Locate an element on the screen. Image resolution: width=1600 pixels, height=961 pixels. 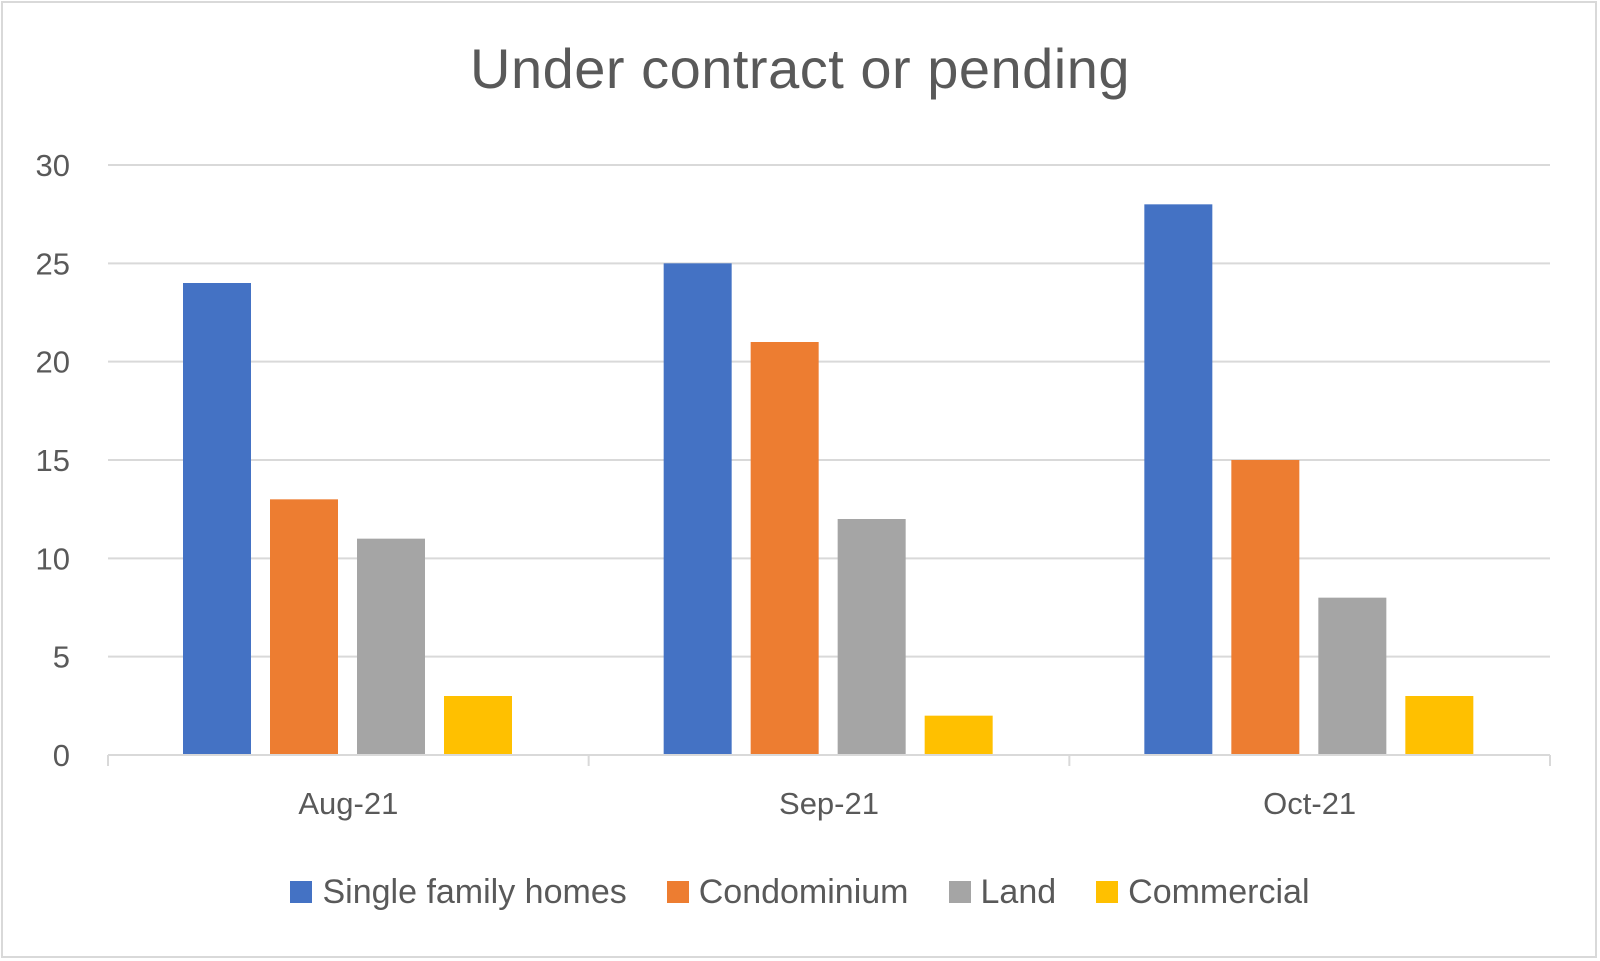
legend-item: Commercial is located at coordinates (1203, 892).